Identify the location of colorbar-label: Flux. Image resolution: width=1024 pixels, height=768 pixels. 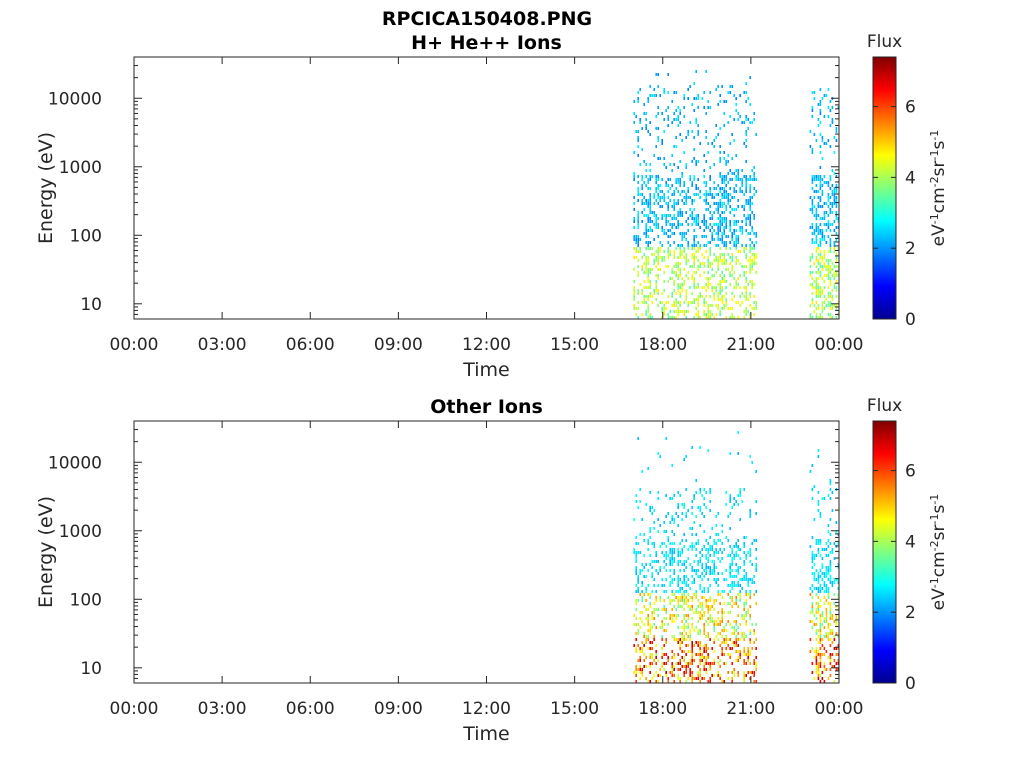
(884, 406).